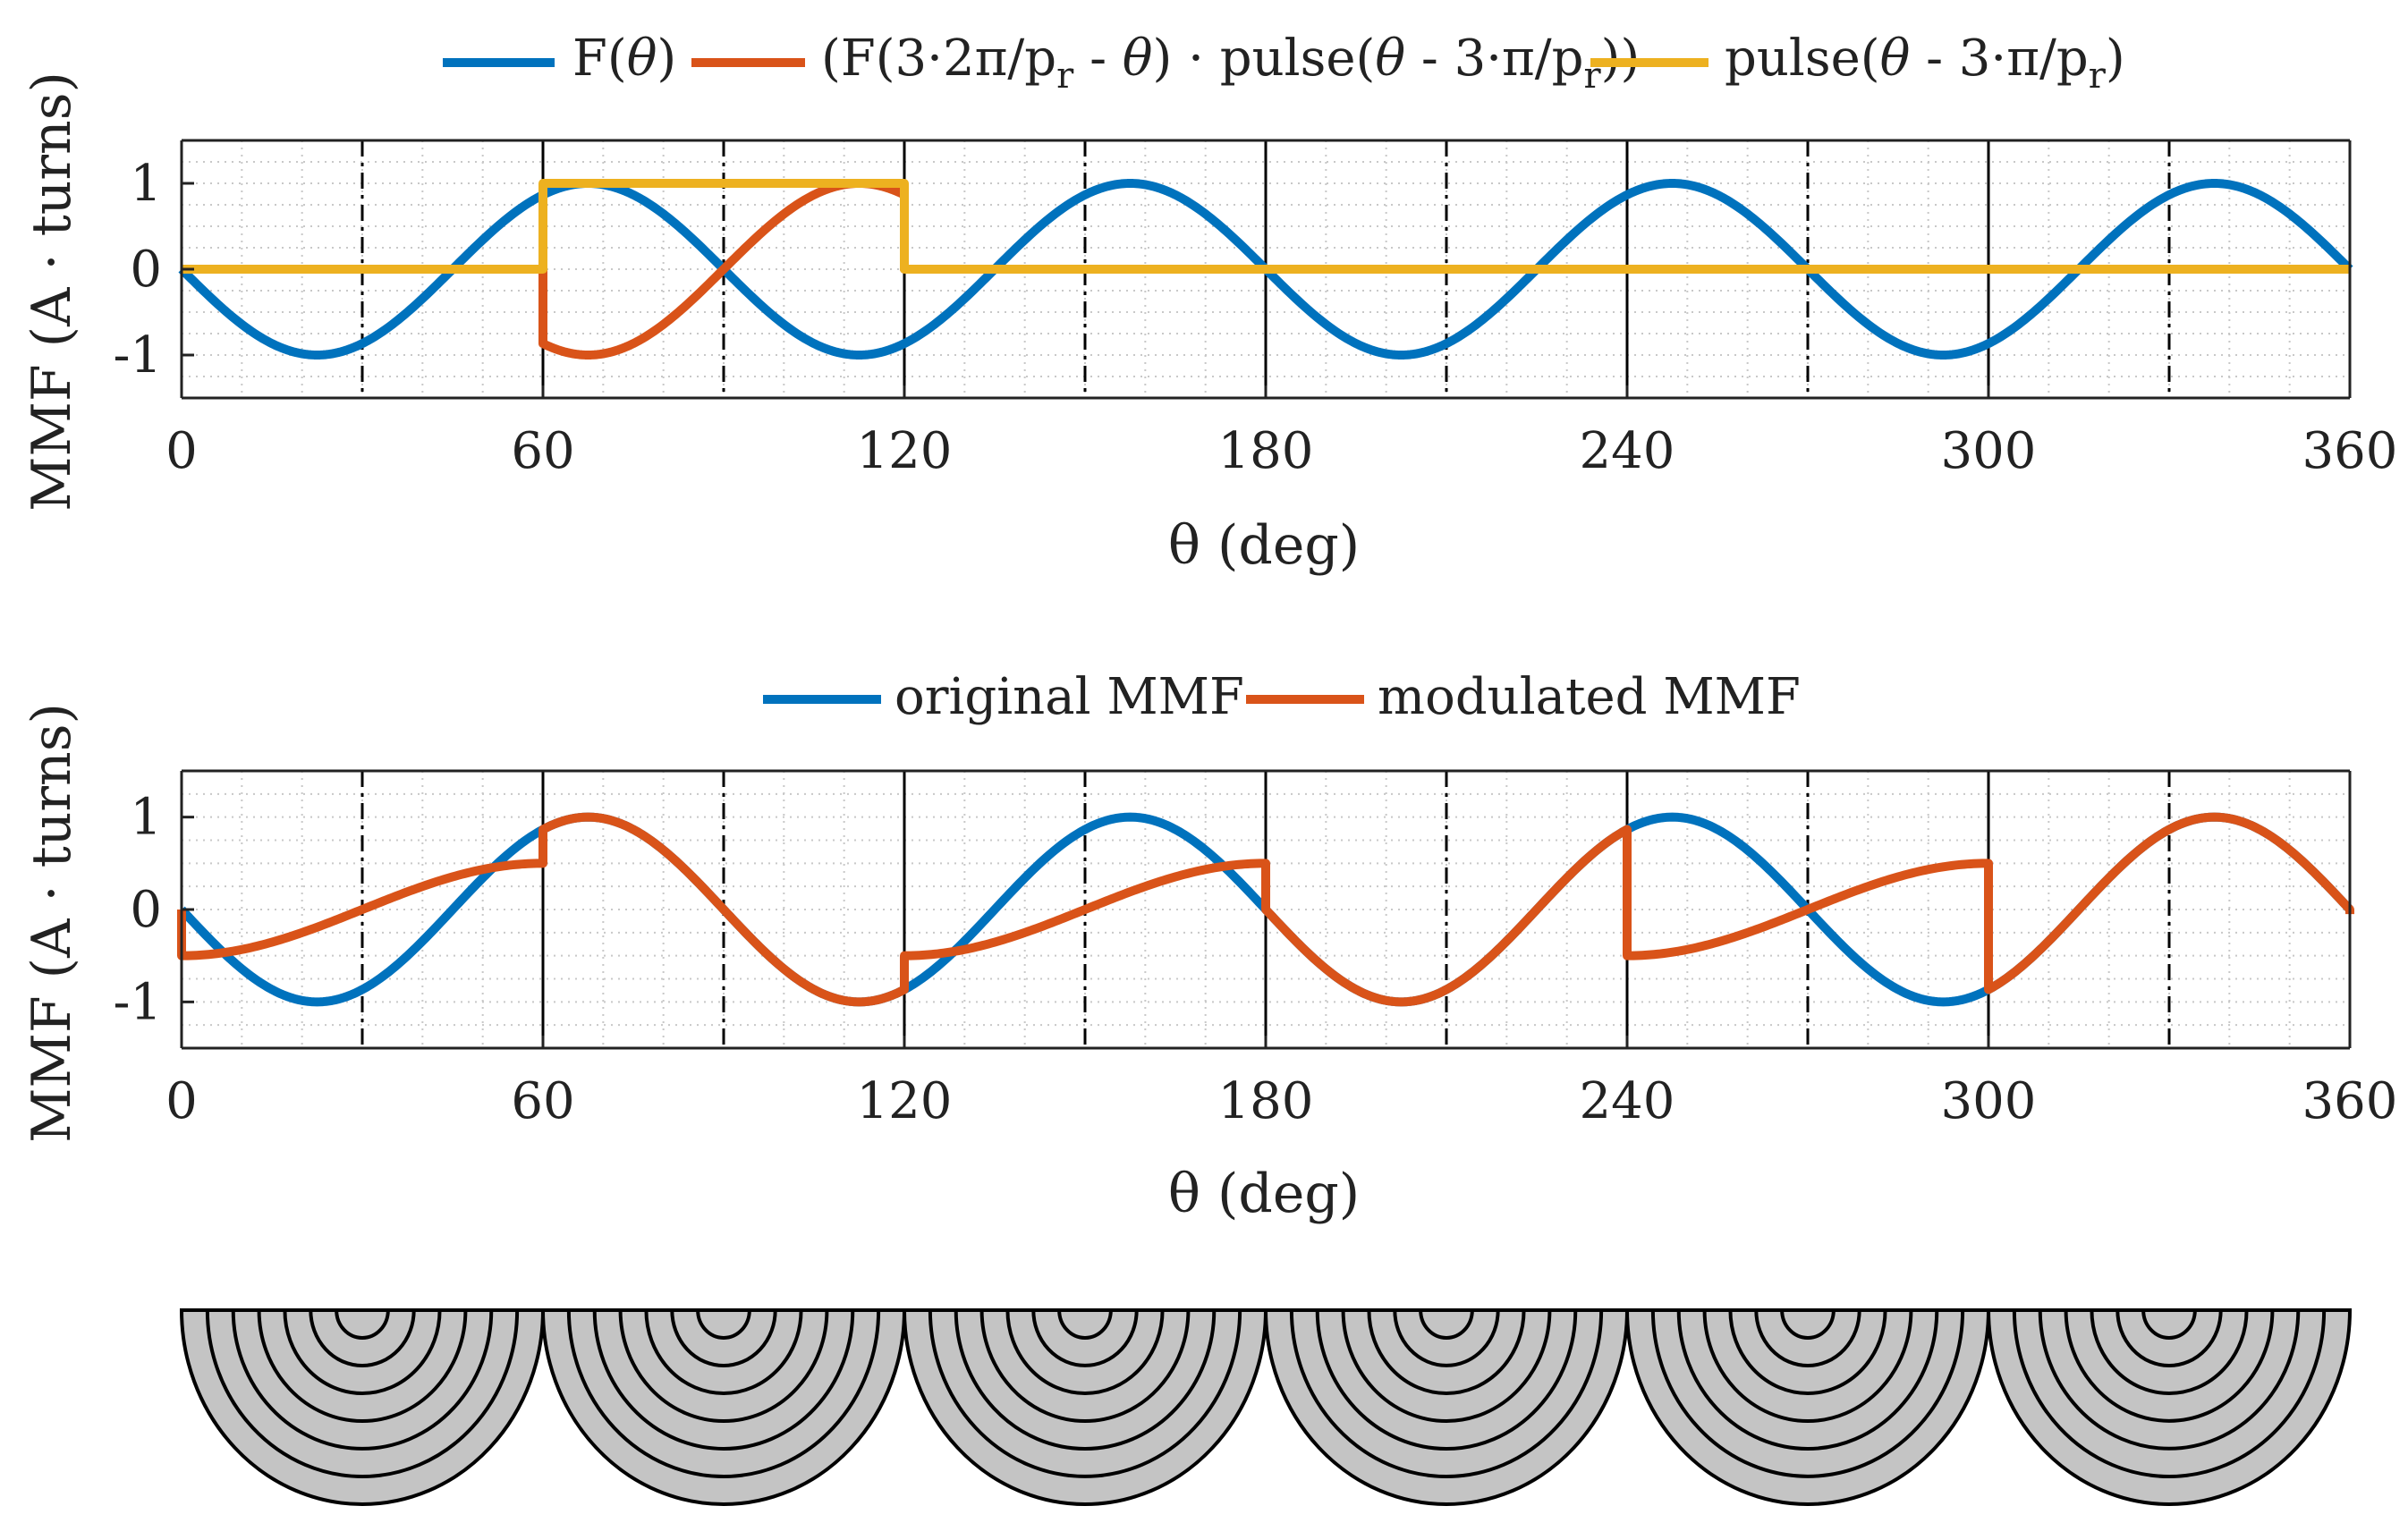  What do you see at coordinates (52, 923) in the screenshot?
I see `ylabel-bottom: MMF (A · turns)` at bounding box center [52, 923].